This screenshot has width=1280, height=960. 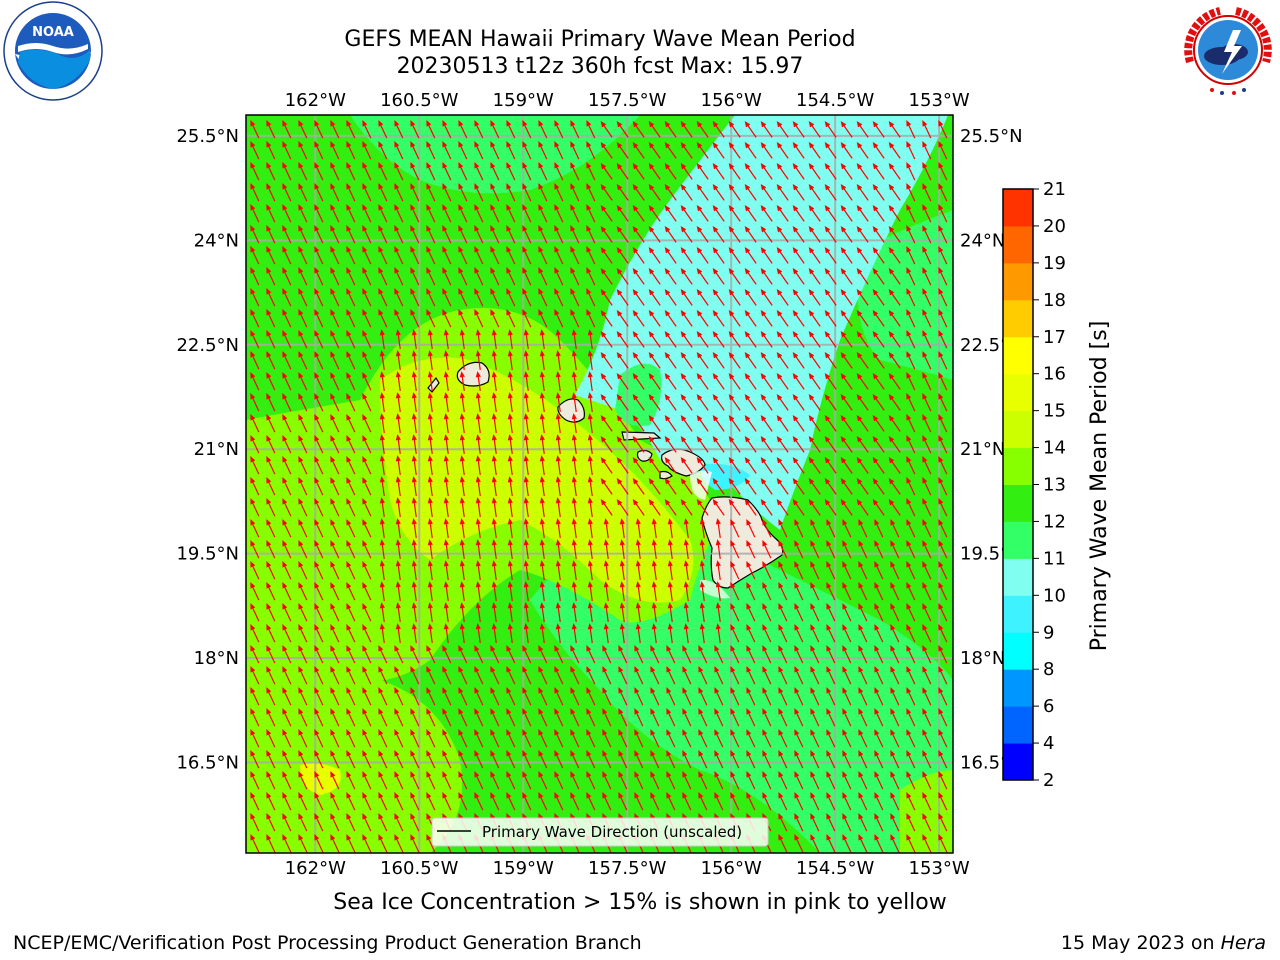 What do you see at coordinates (1054, 485) in the screenshot?
I see `colorbar-tick-label: 13` at bounding box center [1054, 485].